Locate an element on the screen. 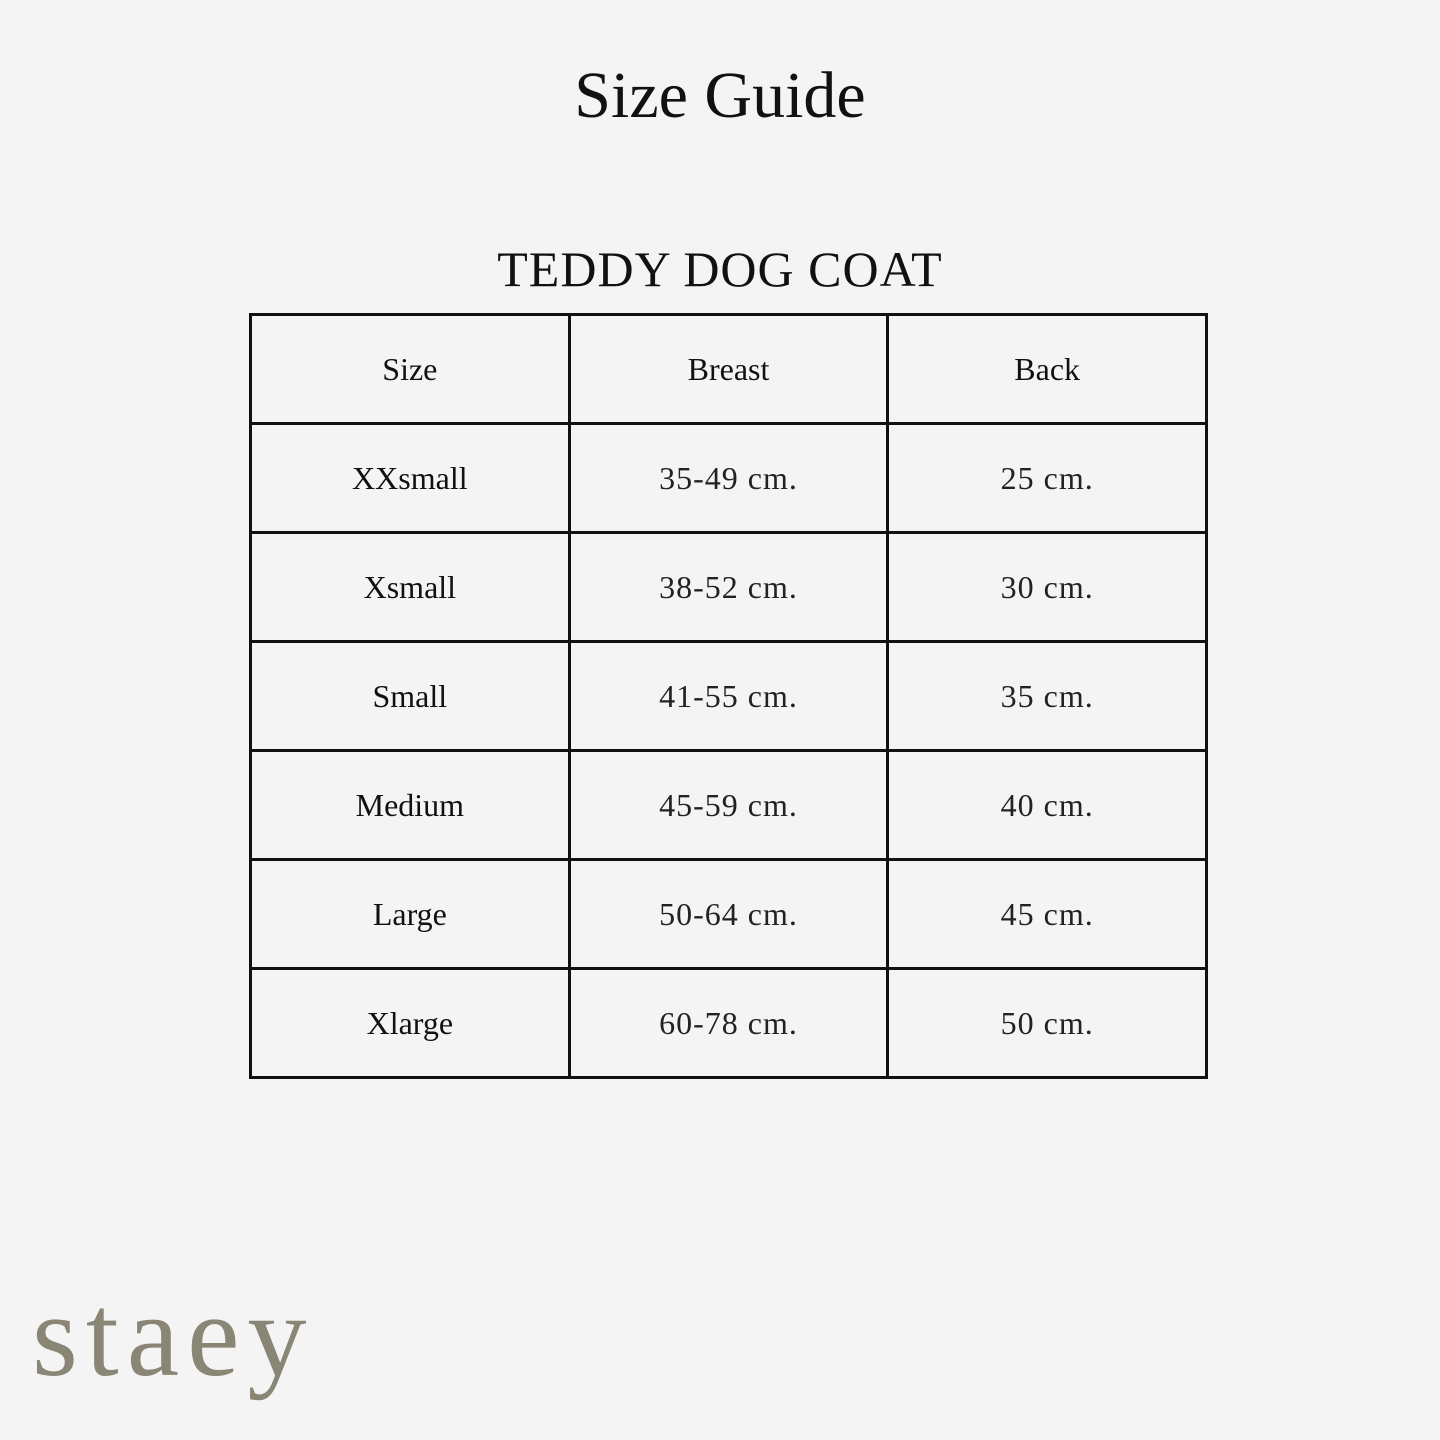 Image resolution: width=1440 pixels, height=1440 pixels. table-row: Xlarge 60-78 cm. 50 cm. is located at coordinates (728, 1023).